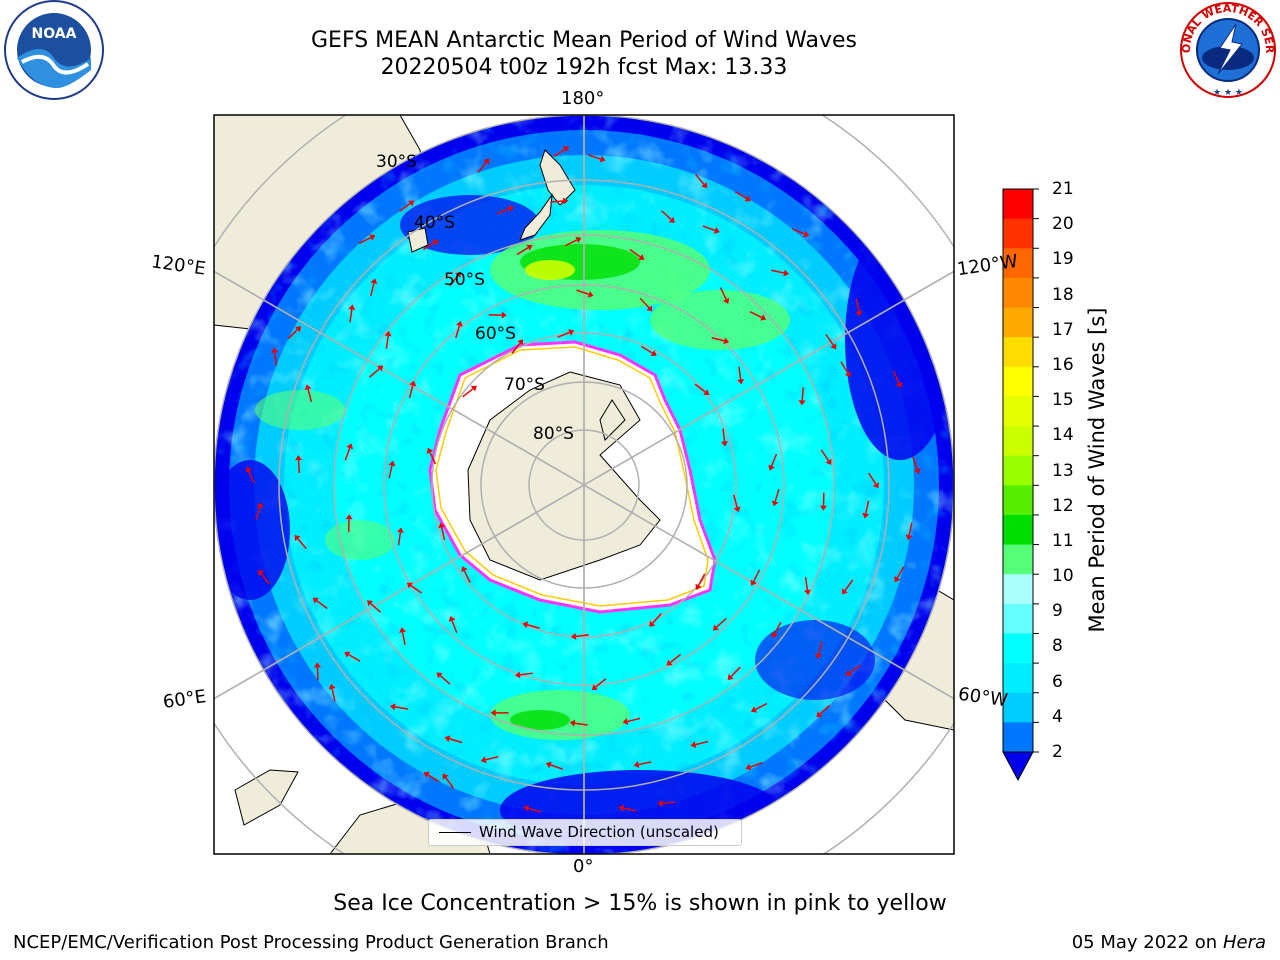  I want to click on footer-date-text: 05 May 2022 on, so click(1144, 942).